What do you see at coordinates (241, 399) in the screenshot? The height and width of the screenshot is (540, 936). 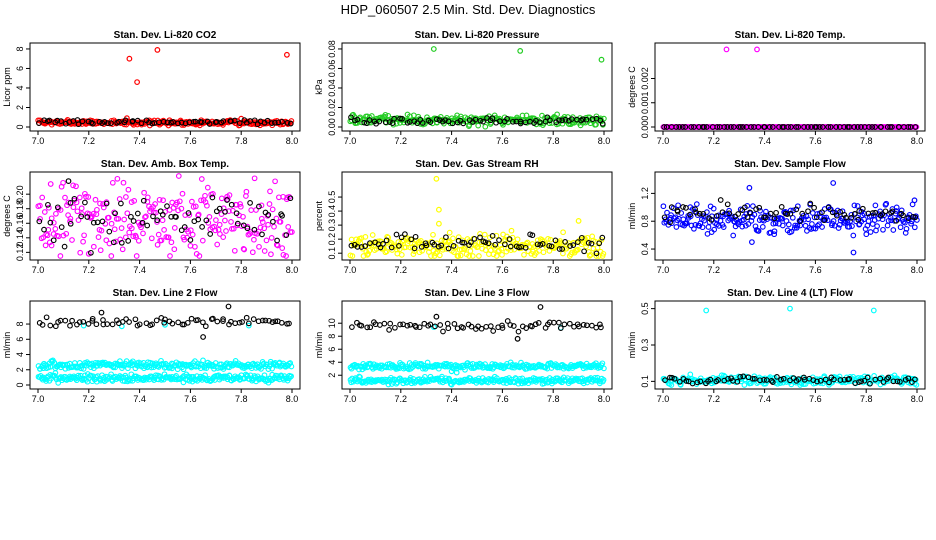 I see `panel-7-xtick-label: 7.8` at bounding box center [241, 399].